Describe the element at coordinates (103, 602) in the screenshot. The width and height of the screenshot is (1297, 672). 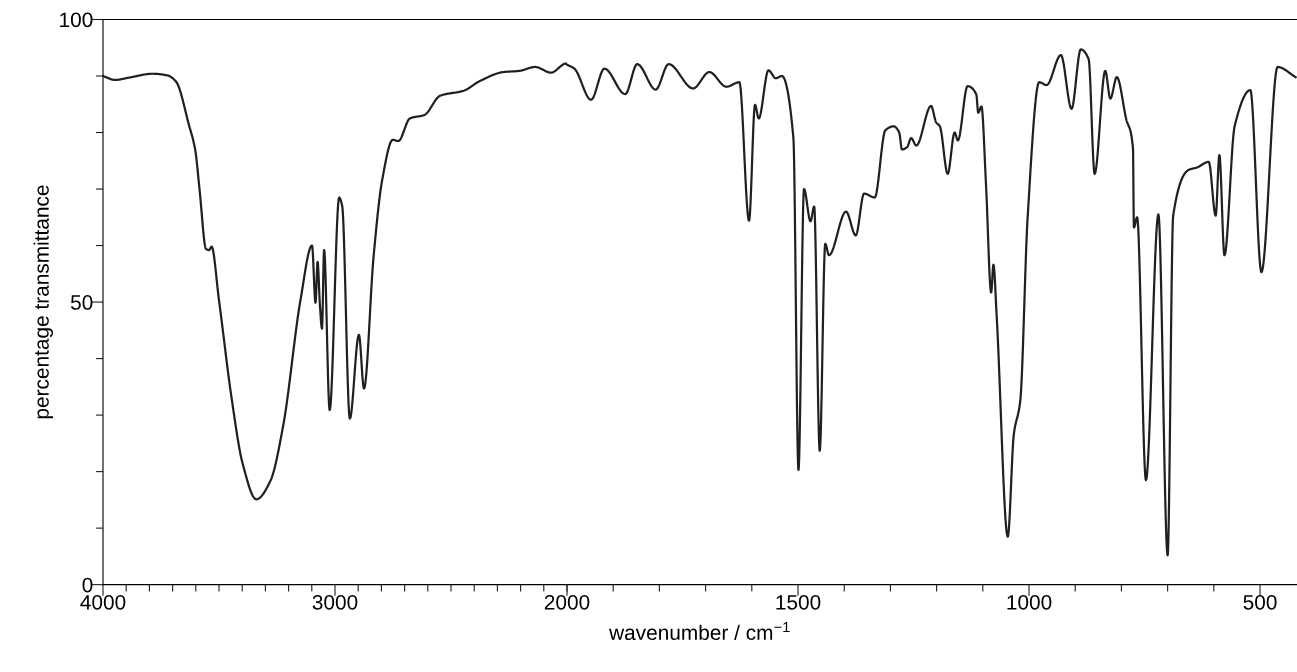
I see `x-tick-label: 4000` at that location.